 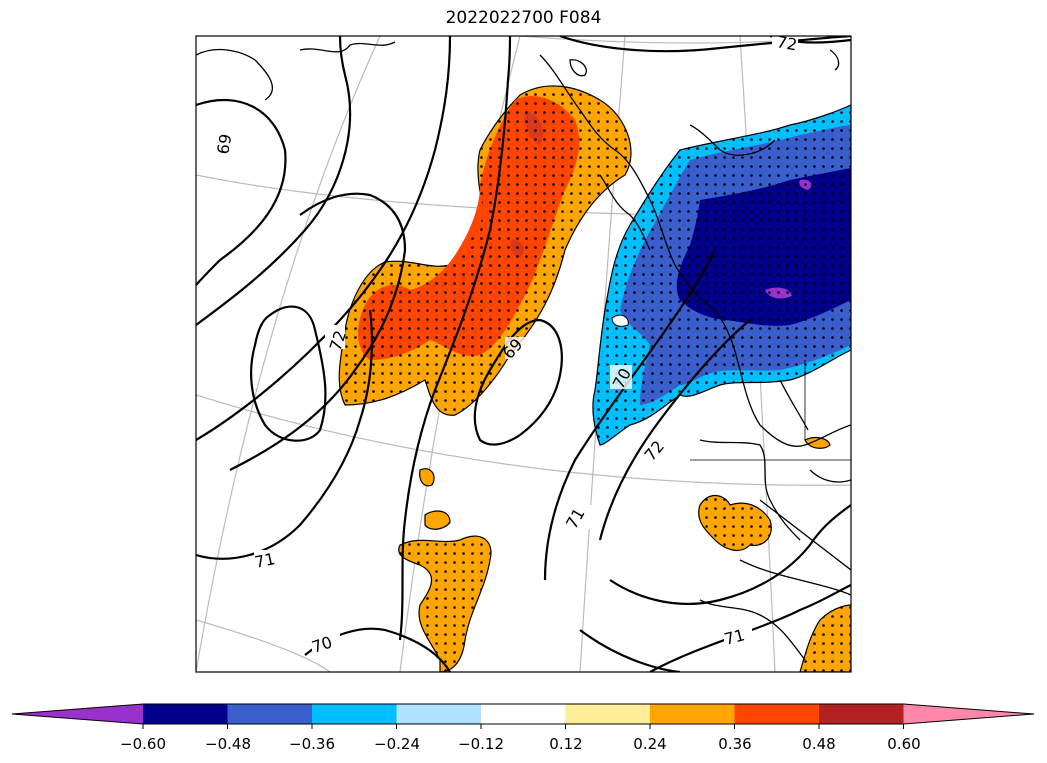 What do you see at coordinates (565, 744) in the screenshot?
I see `colorbar-tick-label: 0.12` at bounding box center [565, 744].